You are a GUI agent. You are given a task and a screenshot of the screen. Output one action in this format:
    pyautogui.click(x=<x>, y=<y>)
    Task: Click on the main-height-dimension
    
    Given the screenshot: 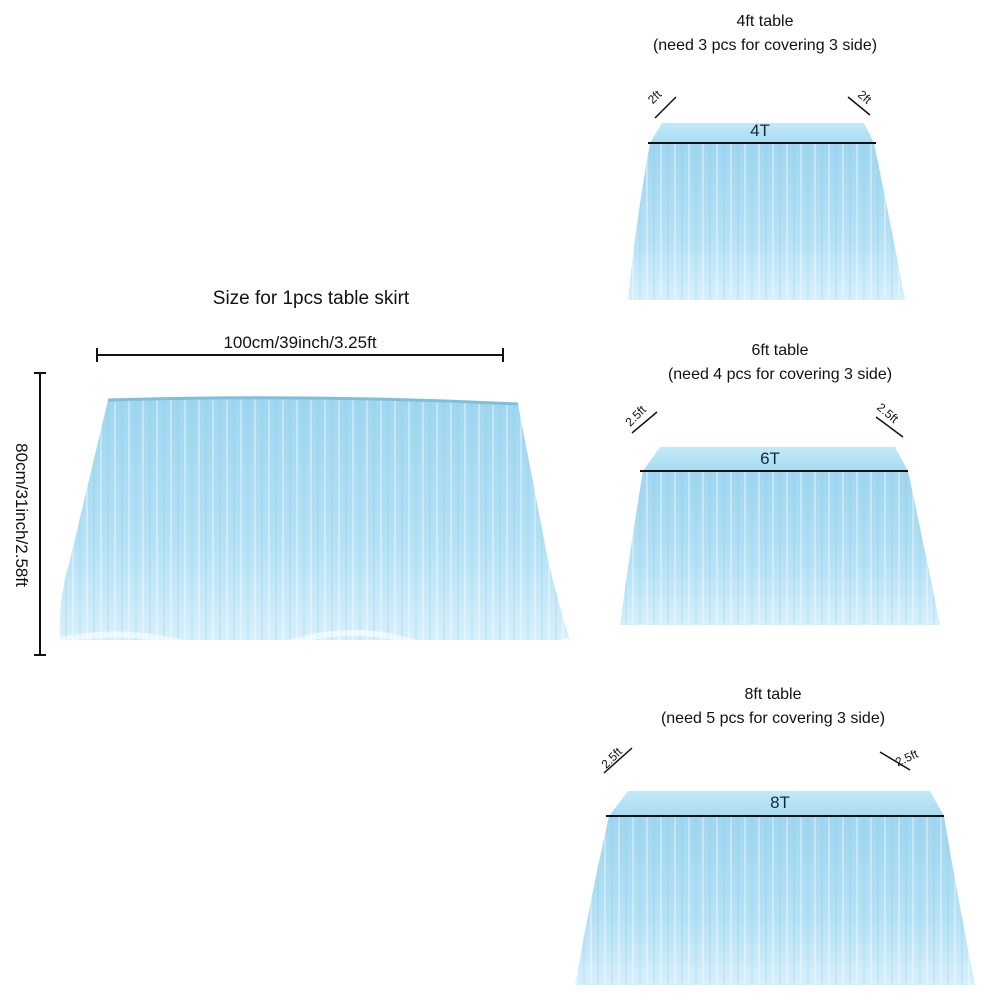 What is the action you would take?
    pyautogui.click(x=40, y=514)
    